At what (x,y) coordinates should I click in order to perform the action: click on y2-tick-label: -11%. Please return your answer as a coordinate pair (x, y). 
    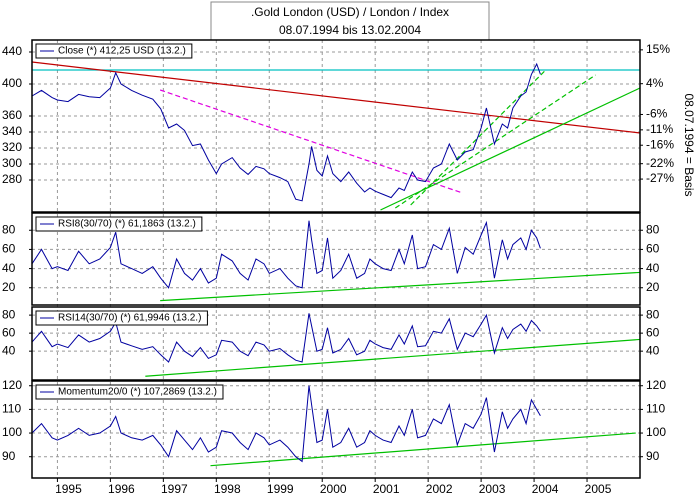
    Looking at the image, I should click on (659, 129).